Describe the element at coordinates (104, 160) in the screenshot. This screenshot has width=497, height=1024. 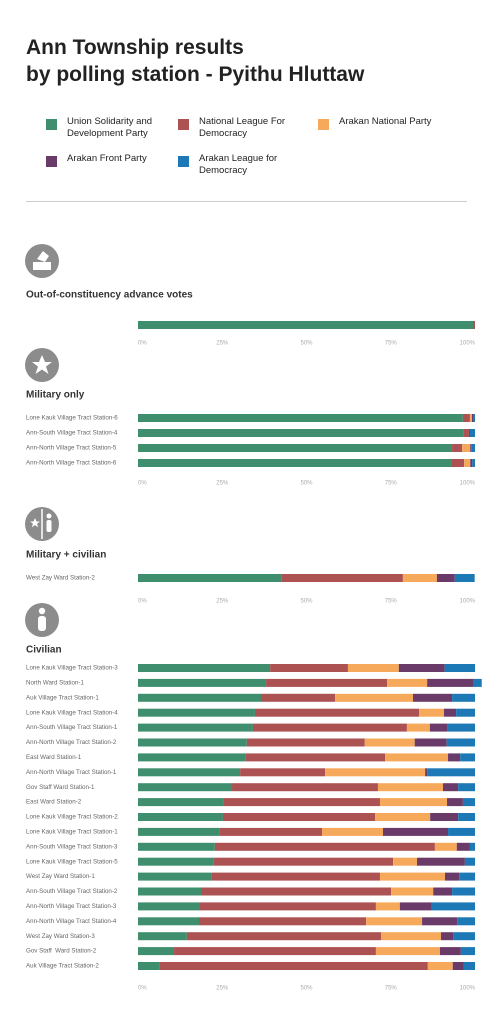
I see `legend-item: Arakan Front Party` at that location.